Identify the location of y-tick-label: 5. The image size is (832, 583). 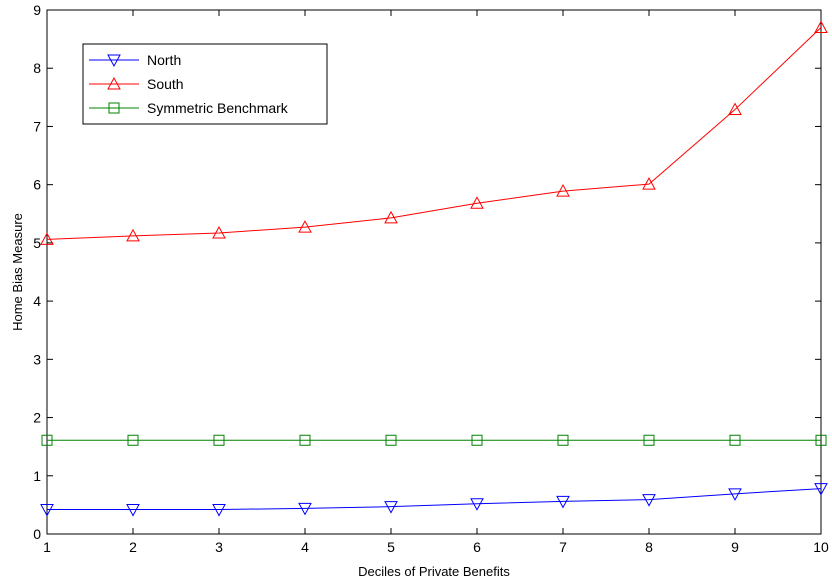
(37, 243).